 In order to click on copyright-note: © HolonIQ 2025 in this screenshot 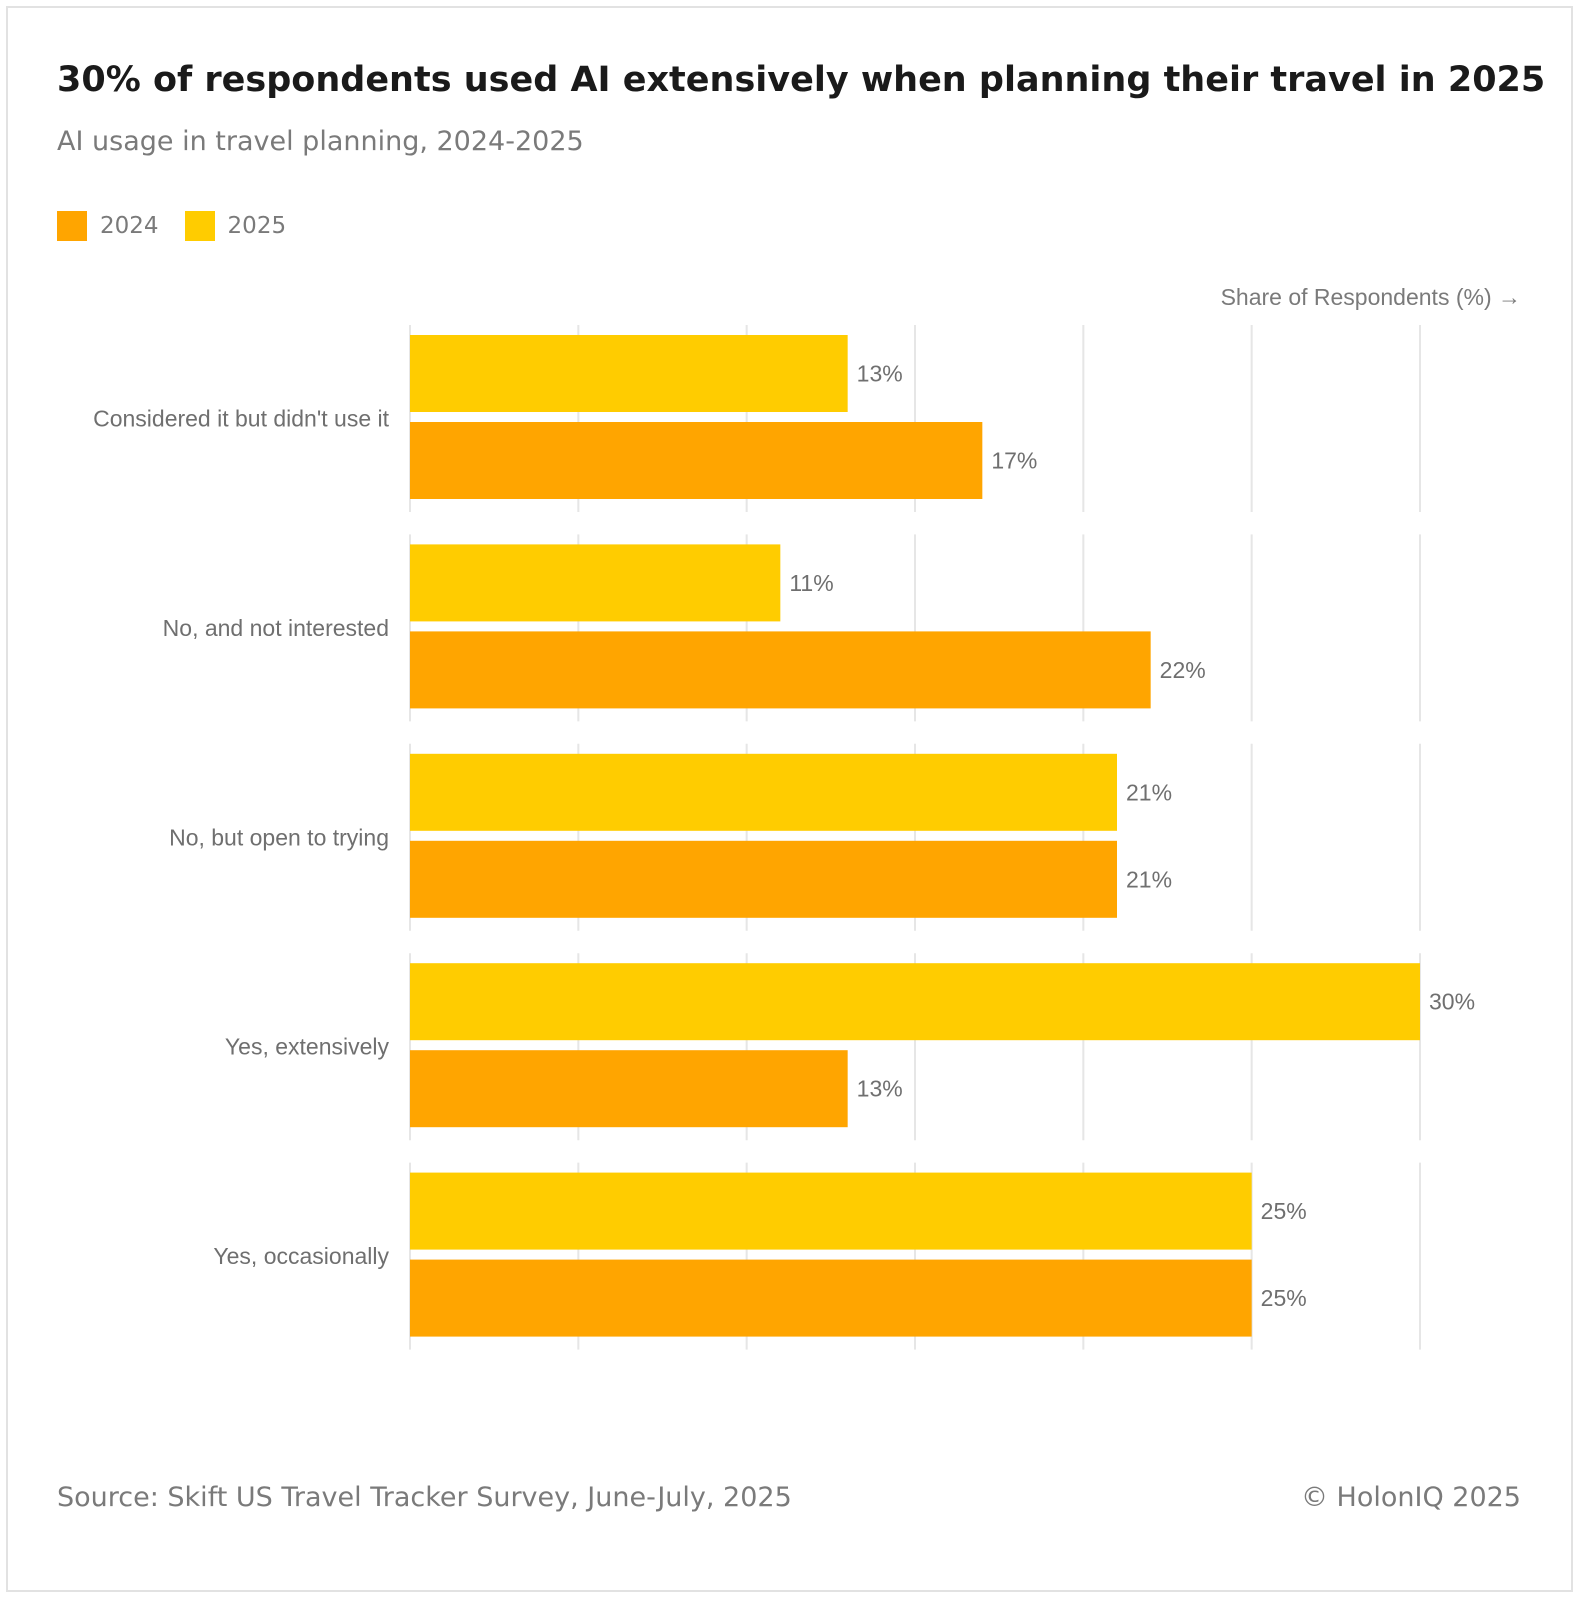, I will do `click(1410, 1497)`.